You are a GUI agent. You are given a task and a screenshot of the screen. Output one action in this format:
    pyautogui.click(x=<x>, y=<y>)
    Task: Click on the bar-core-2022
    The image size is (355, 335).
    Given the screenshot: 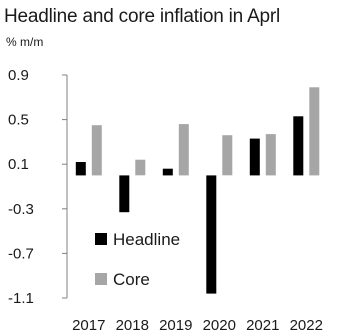 What is the action you would take?
    pyautogui.click(x=314, y=131)
    